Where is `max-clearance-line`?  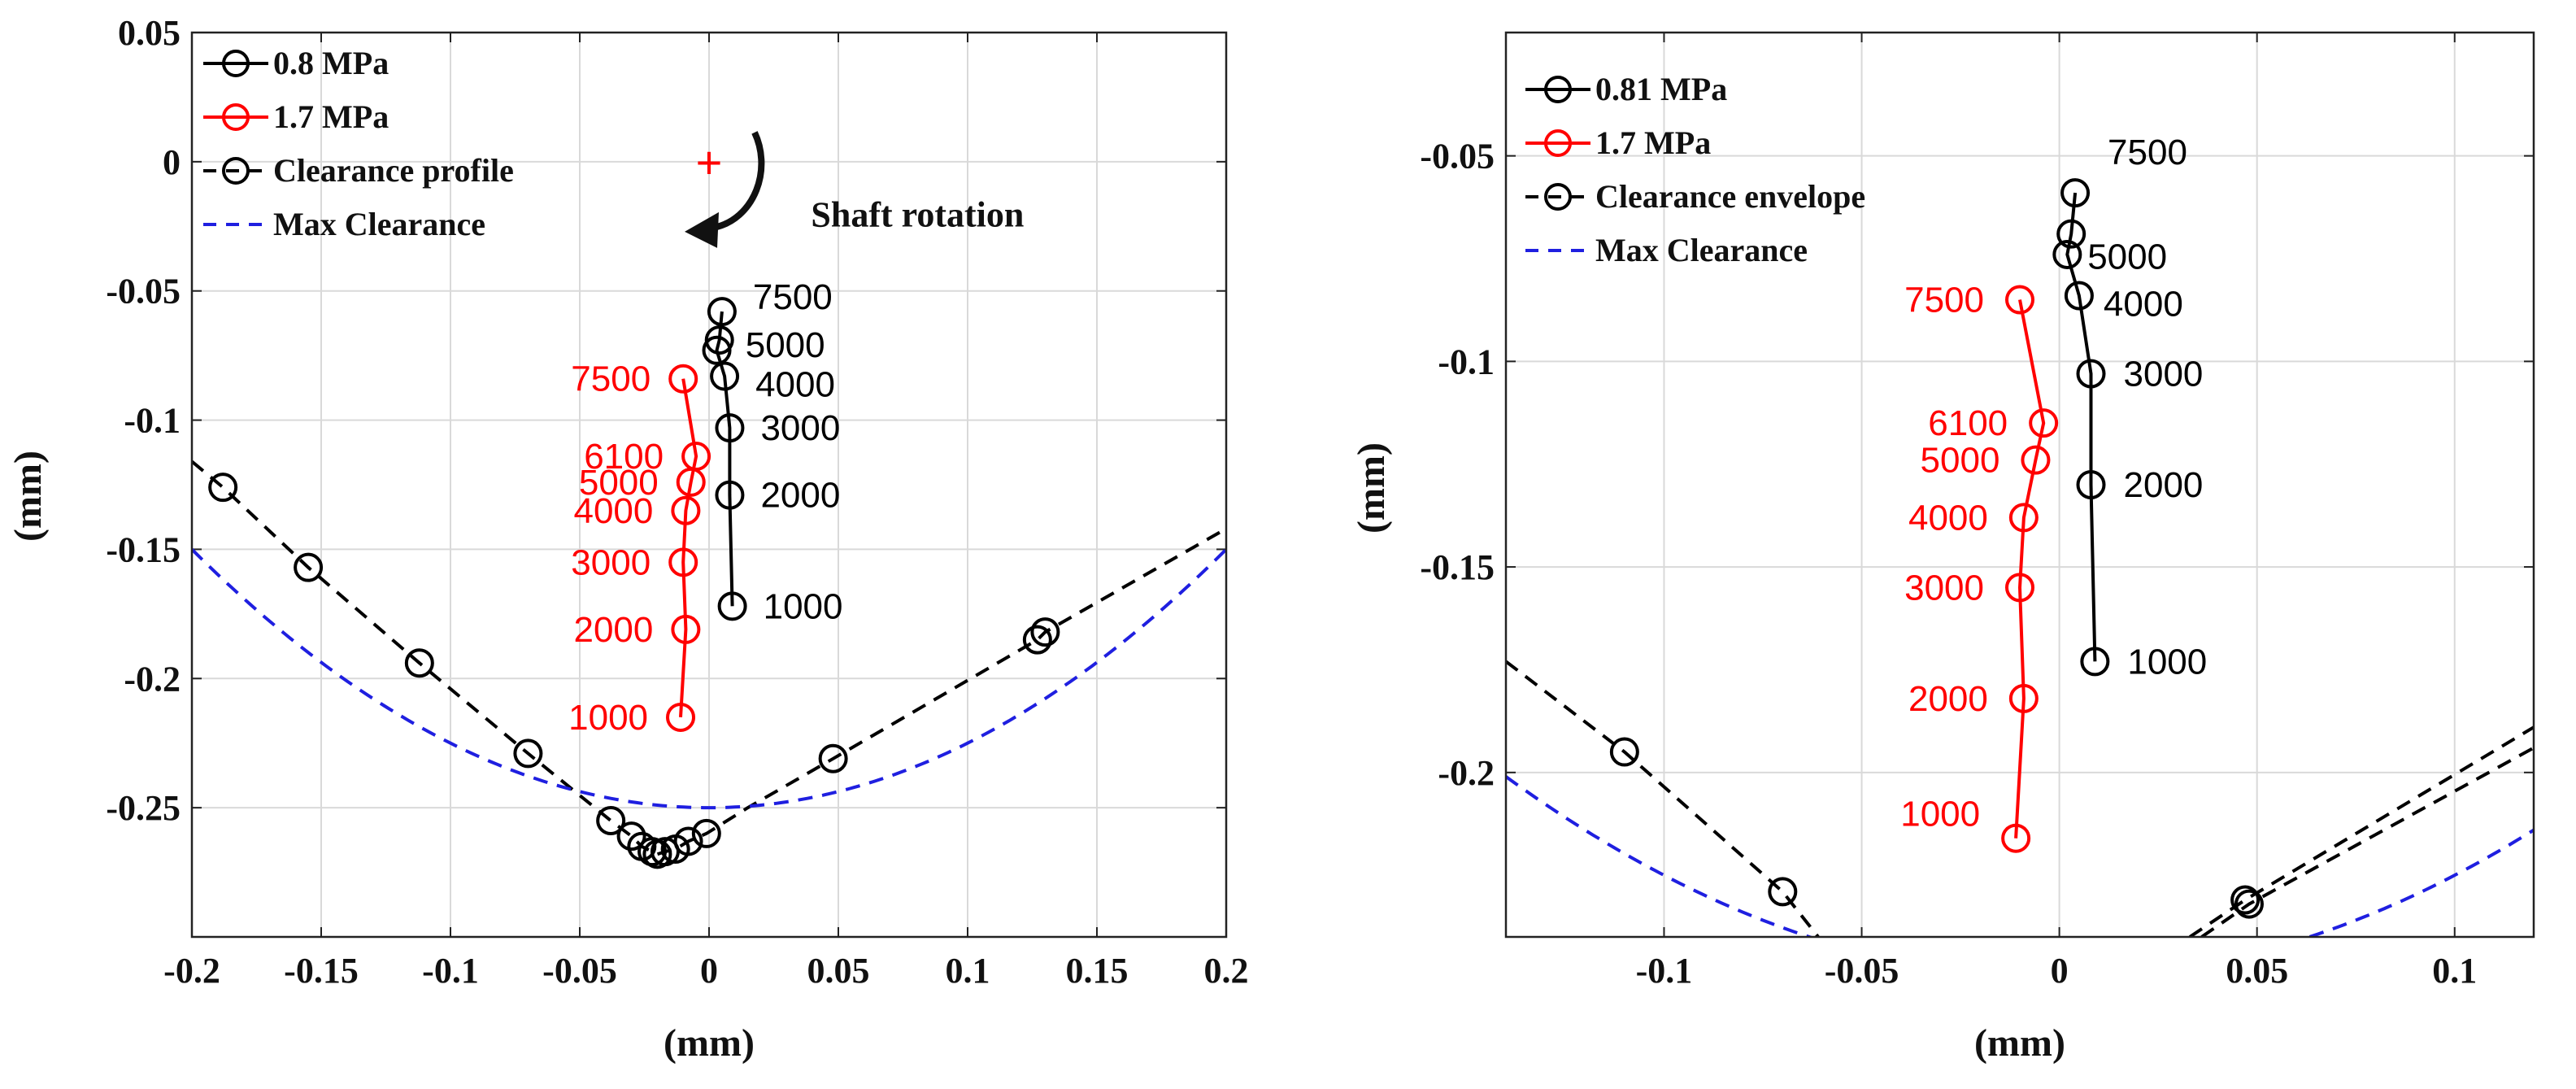 max-clearance-line is located at coordinates (2020, 856).